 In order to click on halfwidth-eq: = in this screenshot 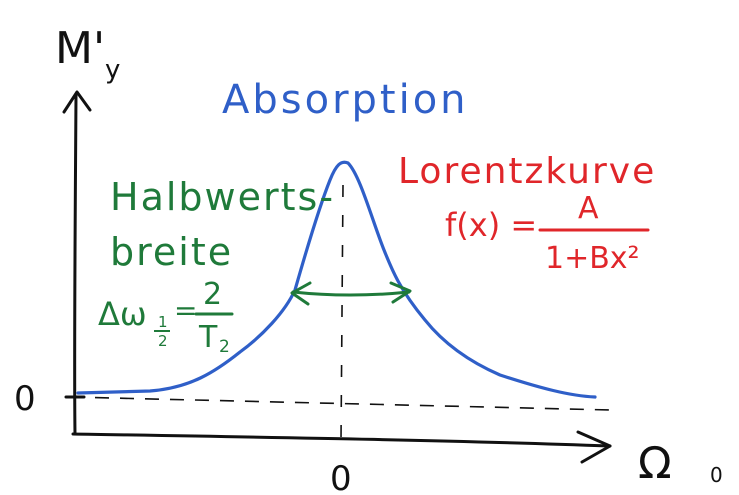, I will do `click(185, 310)`.